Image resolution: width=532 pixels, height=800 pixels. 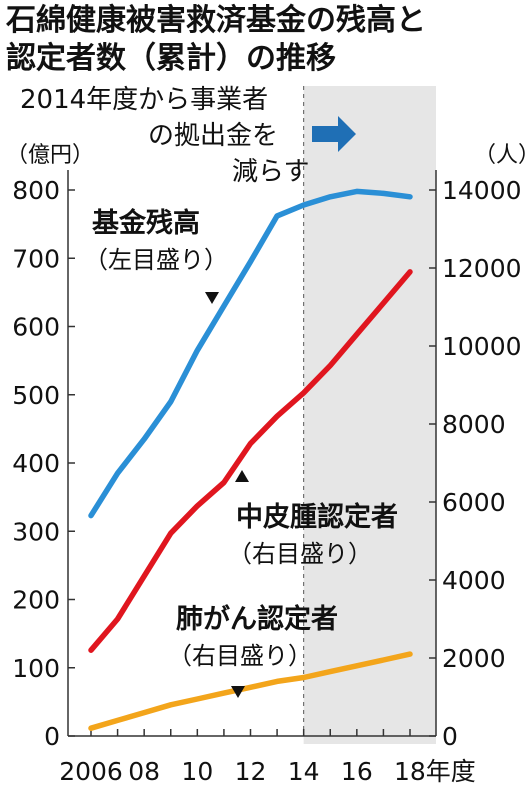 What do you see at coordinates (503, 155) in the screenshot?
I see `y-right-unit-label: （人）` at bounding box center [503, 155].